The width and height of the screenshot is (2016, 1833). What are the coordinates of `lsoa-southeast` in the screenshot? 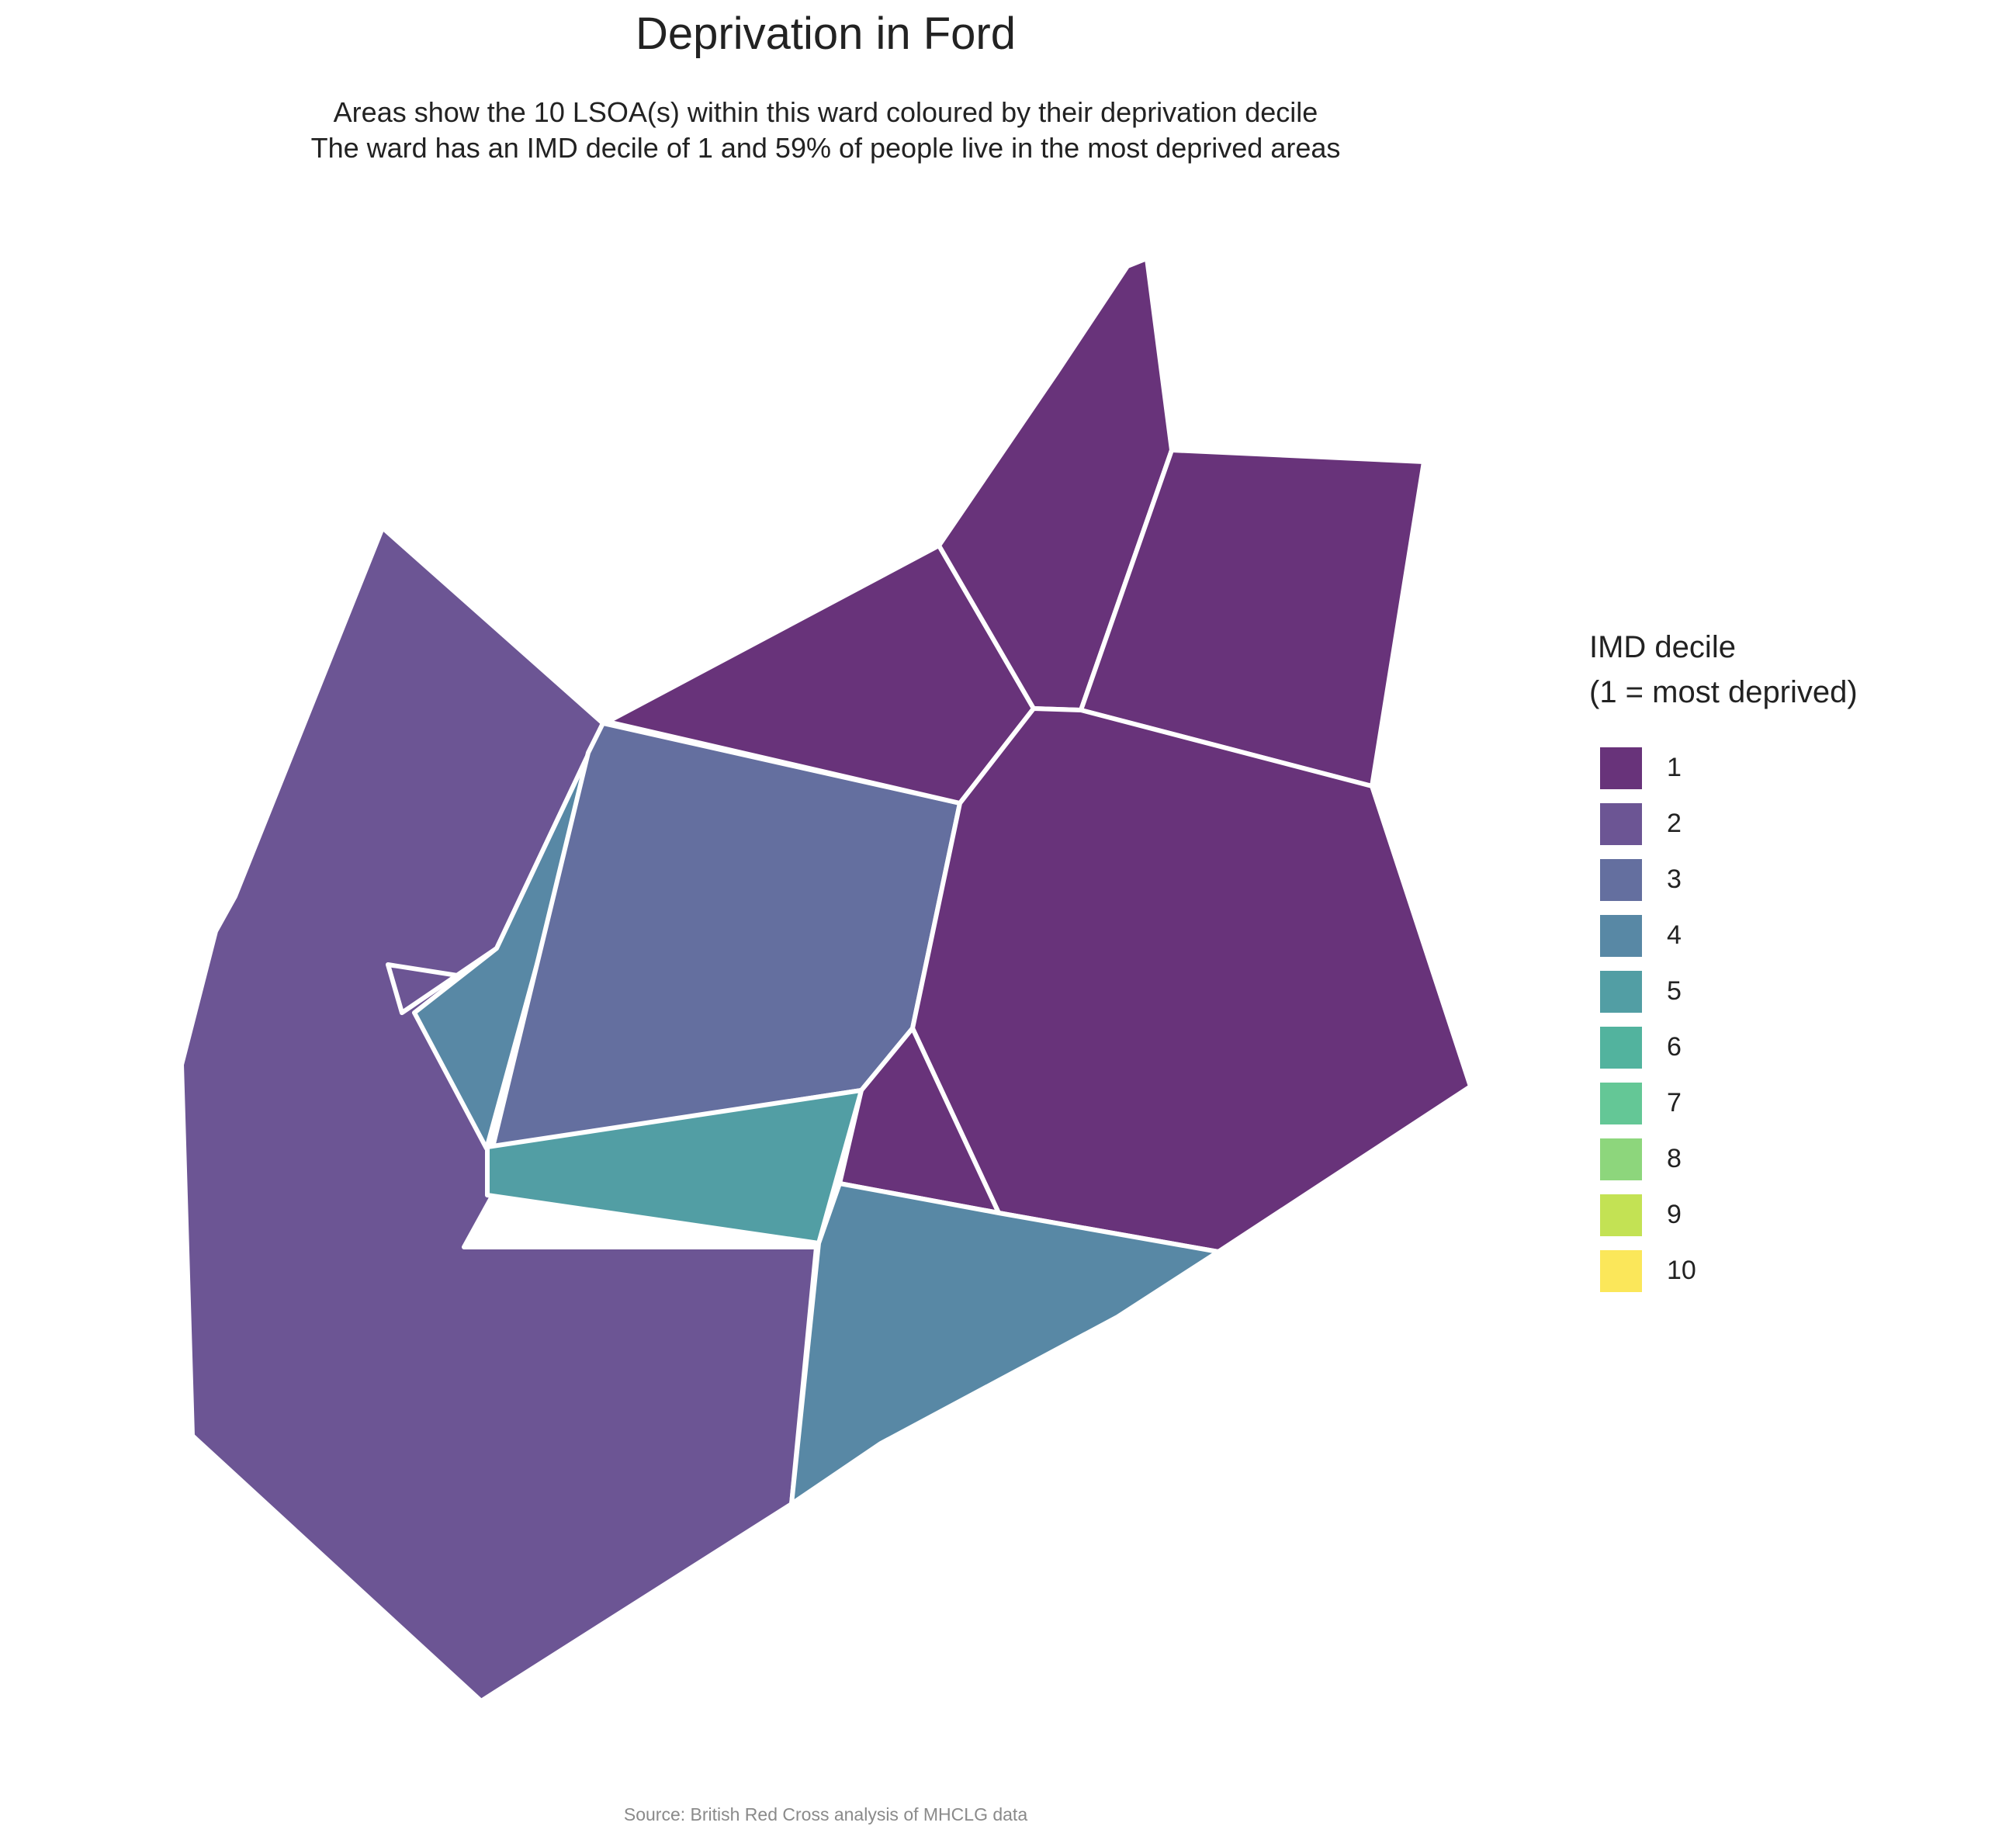 It's located at (1005, 1343).